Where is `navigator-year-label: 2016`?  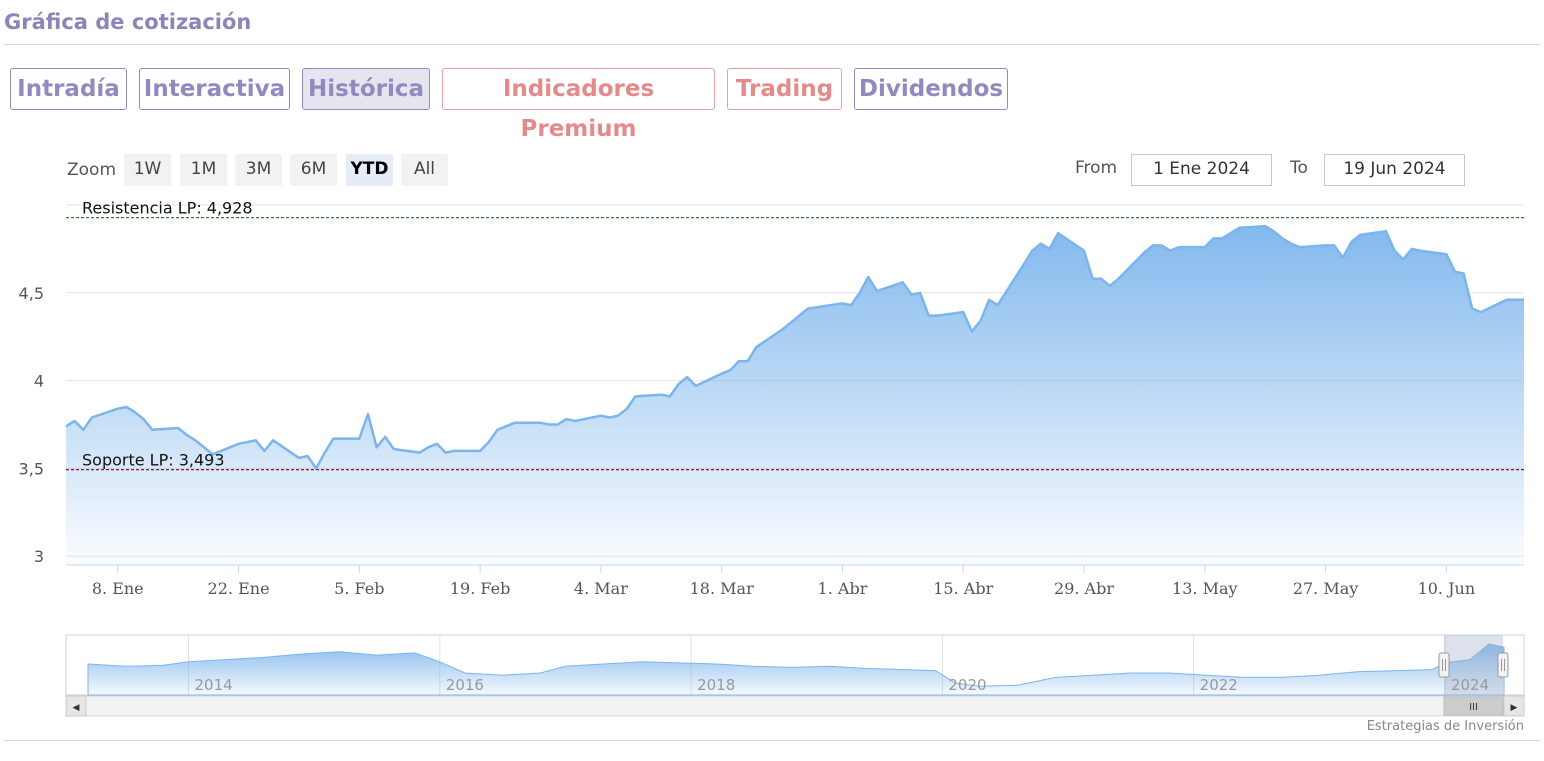 navigator-year-label: 2016 is located at coordinates (465, 685).